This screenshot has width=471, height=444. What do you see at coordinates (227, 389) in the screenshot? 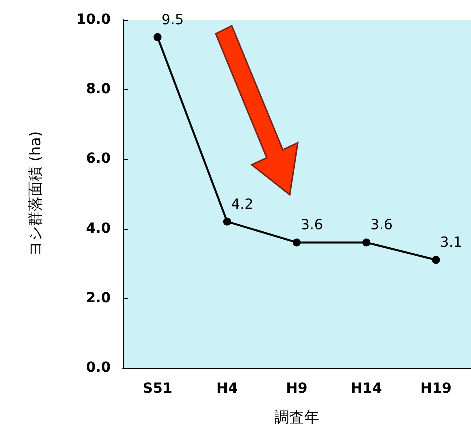
I see `x-tick-label: H4` at bounding box center [227, 389].